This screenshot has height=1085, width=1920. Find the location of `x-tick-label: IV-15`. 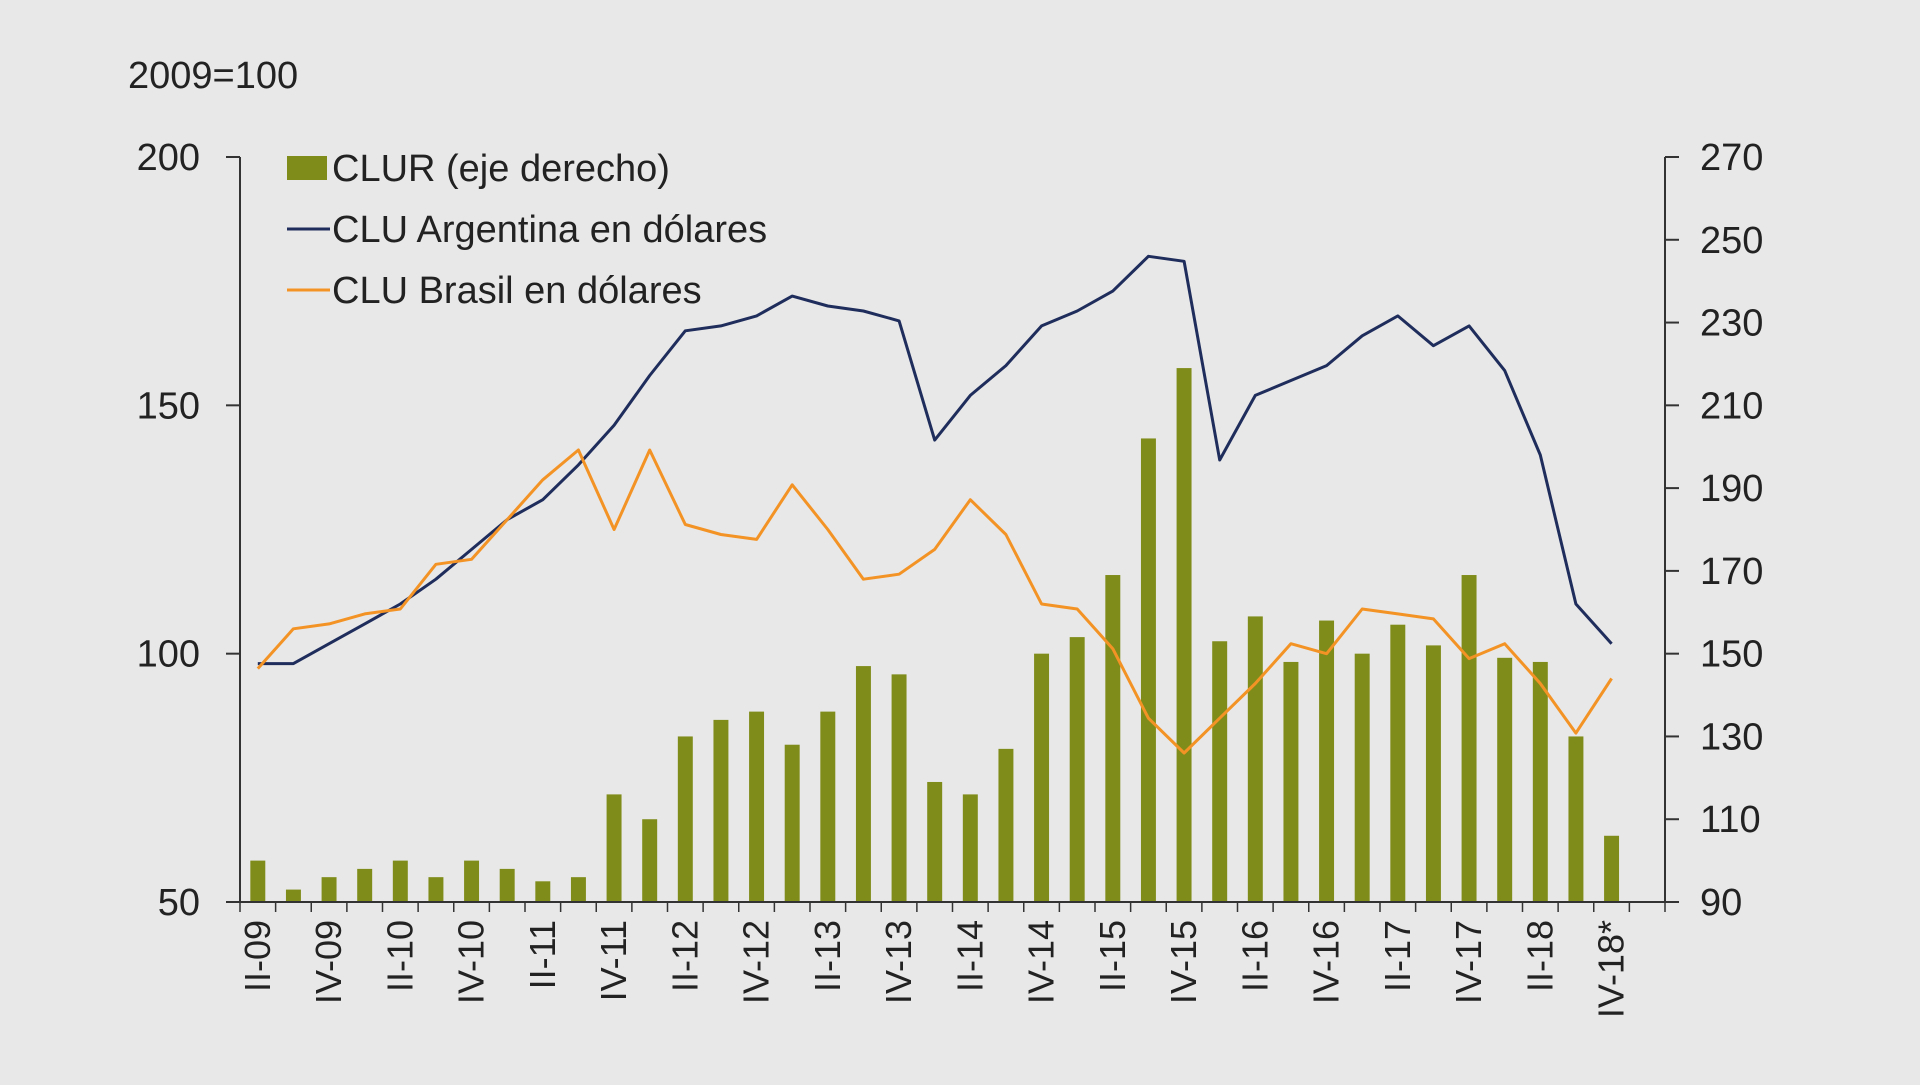

x-tick-label: IV-15 is located at coordinates (1183, 962).